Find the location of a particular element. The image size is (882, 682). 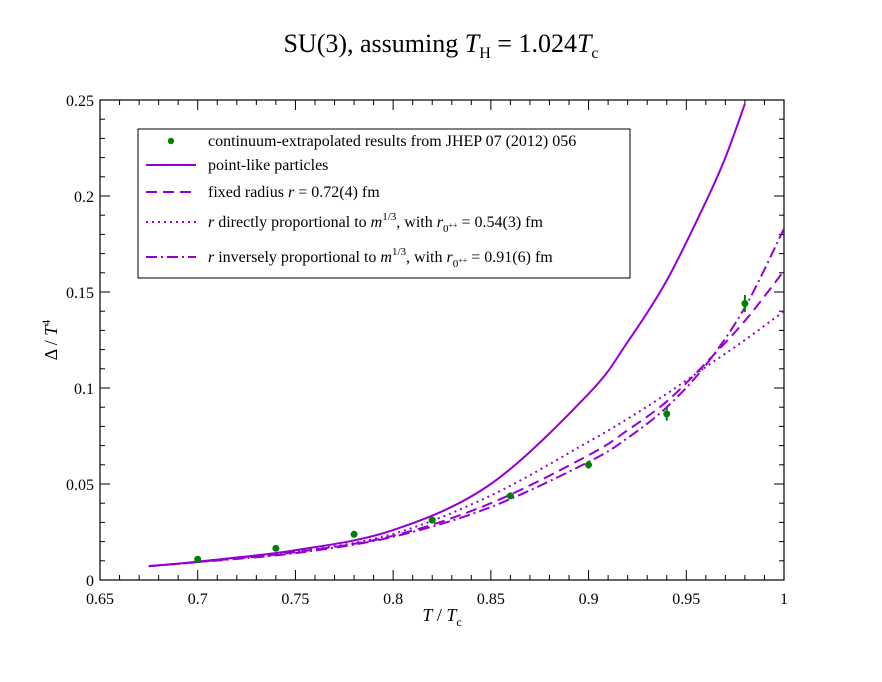

legend-item-point-like: point-like particles is located at coordinates (268, 165).